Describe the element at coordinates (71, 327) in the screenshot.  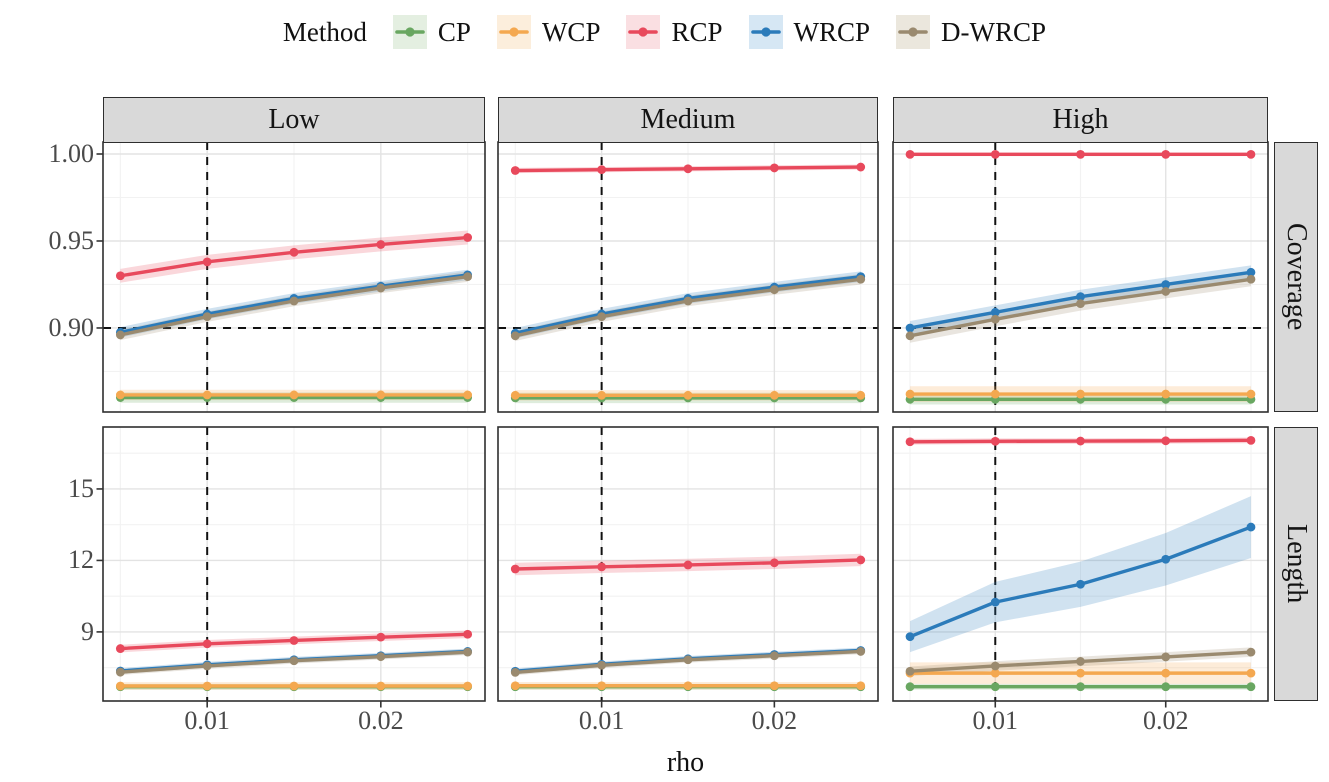
I see `y-tick-label: 0.90` at that location.